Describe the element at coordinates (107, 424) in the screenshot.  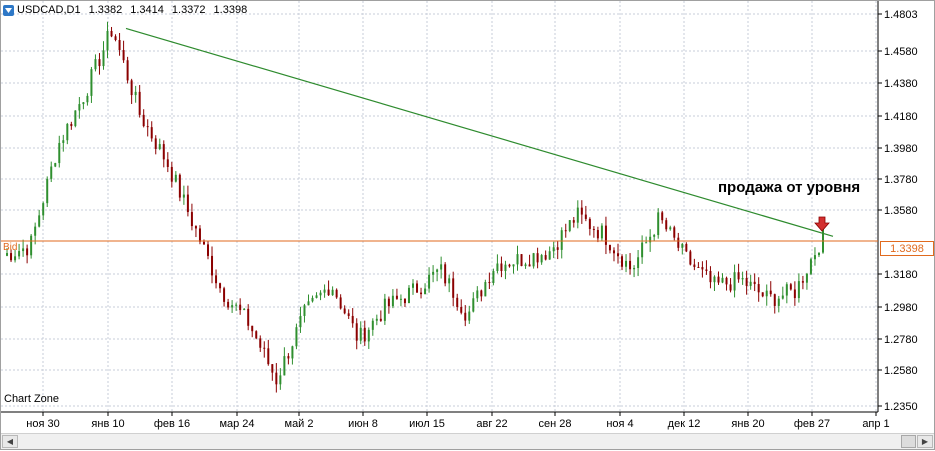
I see `x-tick-label: янв 10` at that location.